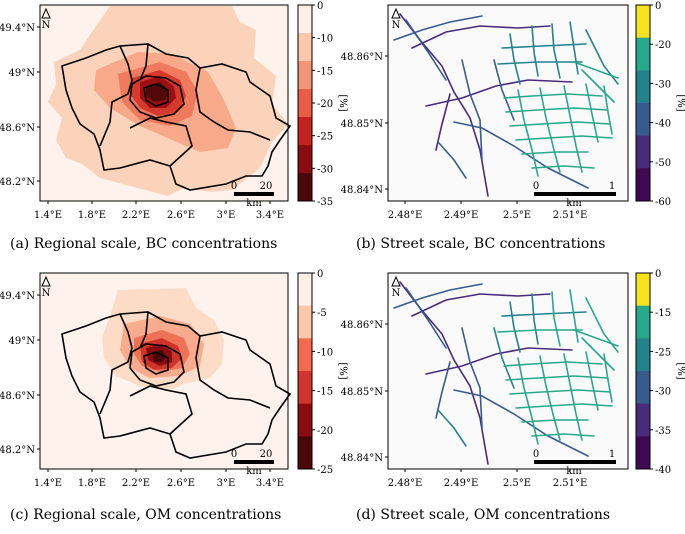 The height and width of the screenshot is (534, 685). Describe the element at coordinates (461, 215) in the screenshot. I see `x-tick-label: 2.49°E` at that location.